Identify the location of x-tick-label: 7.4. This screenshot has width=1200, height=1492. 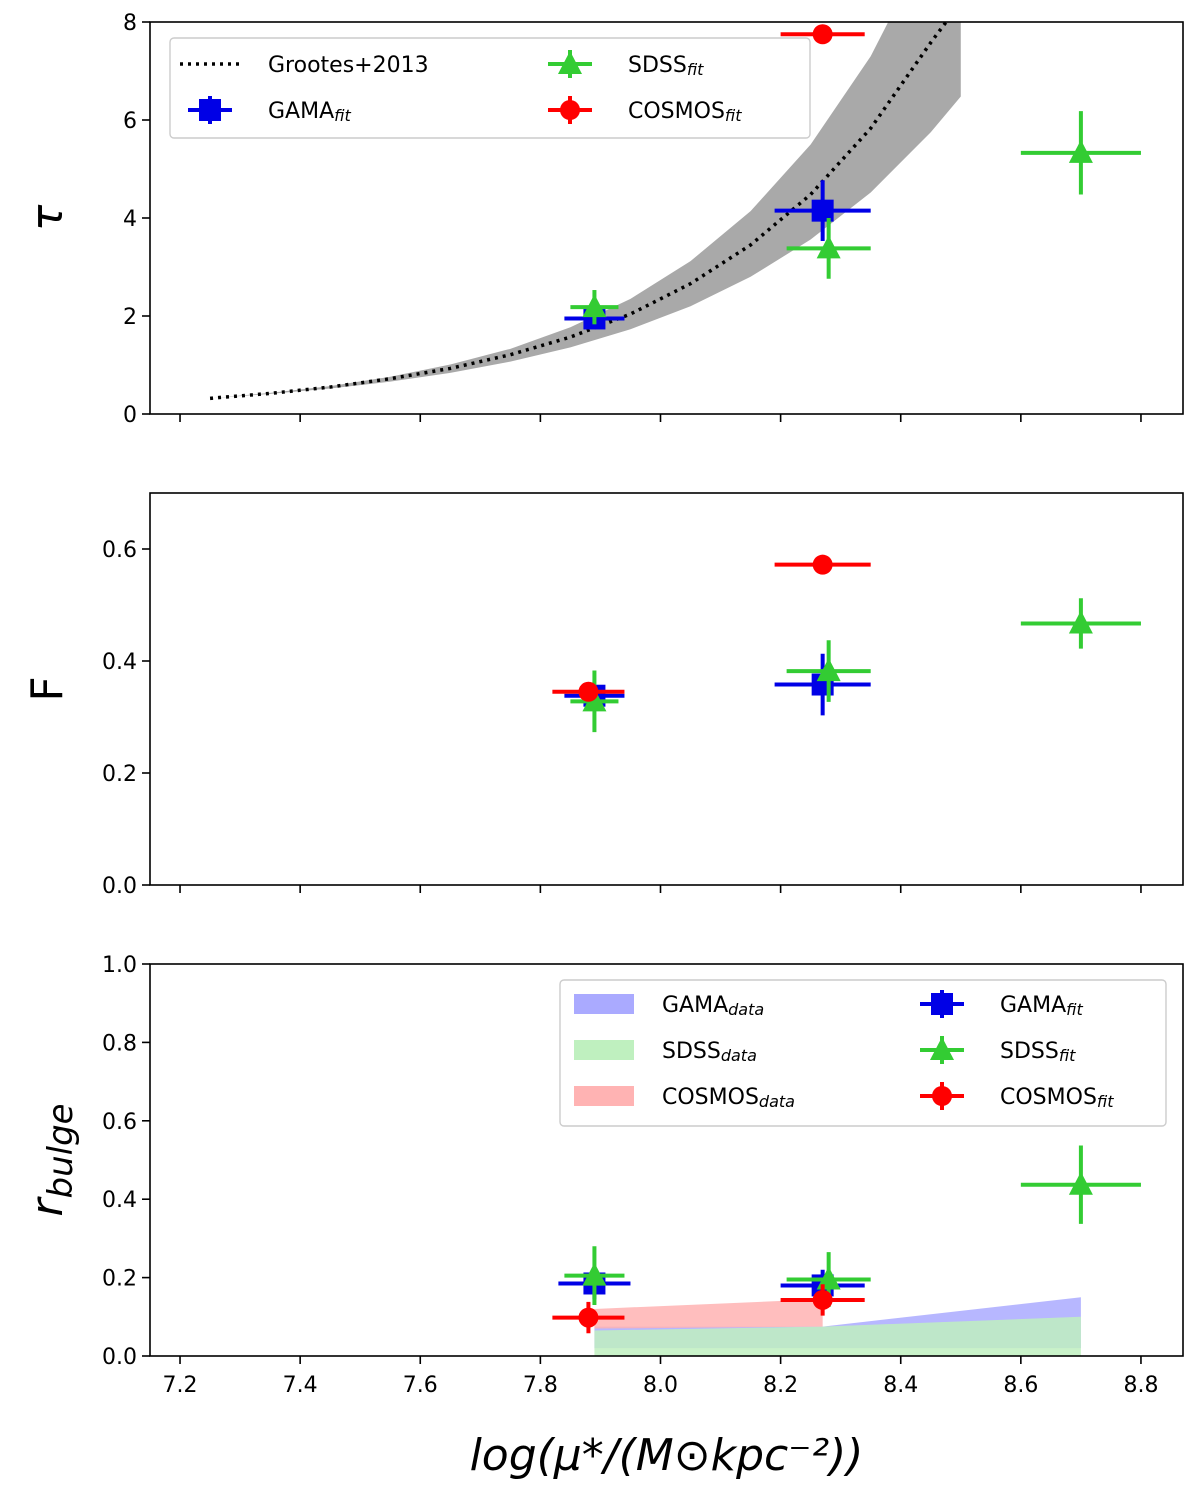
(300, 1385).